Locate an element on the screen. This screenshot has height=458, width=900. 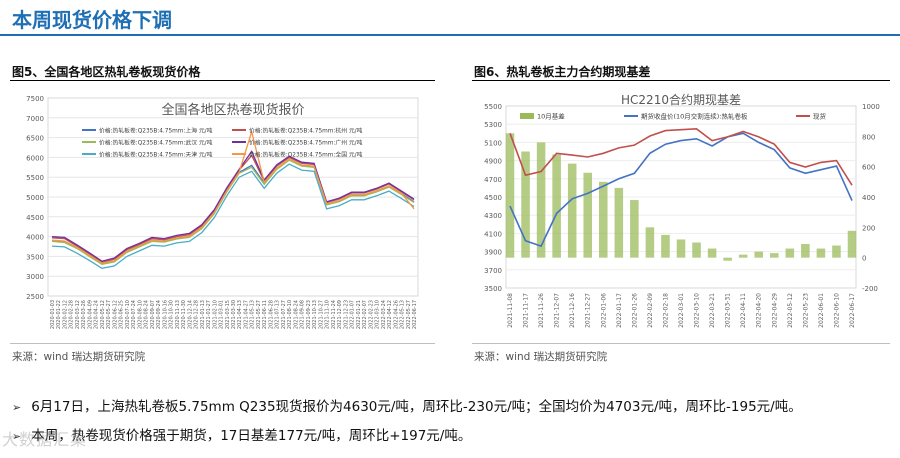
x-tick-label: 2022-01-21 is located at coordinates (359, 314).